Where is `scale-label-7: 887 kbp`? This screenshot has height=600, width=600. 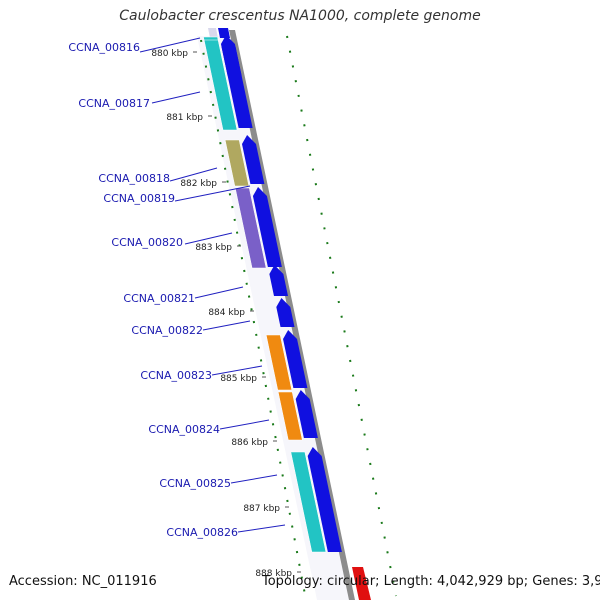
scale-label-7: 887 kbp is located at coordinates (261, 509).